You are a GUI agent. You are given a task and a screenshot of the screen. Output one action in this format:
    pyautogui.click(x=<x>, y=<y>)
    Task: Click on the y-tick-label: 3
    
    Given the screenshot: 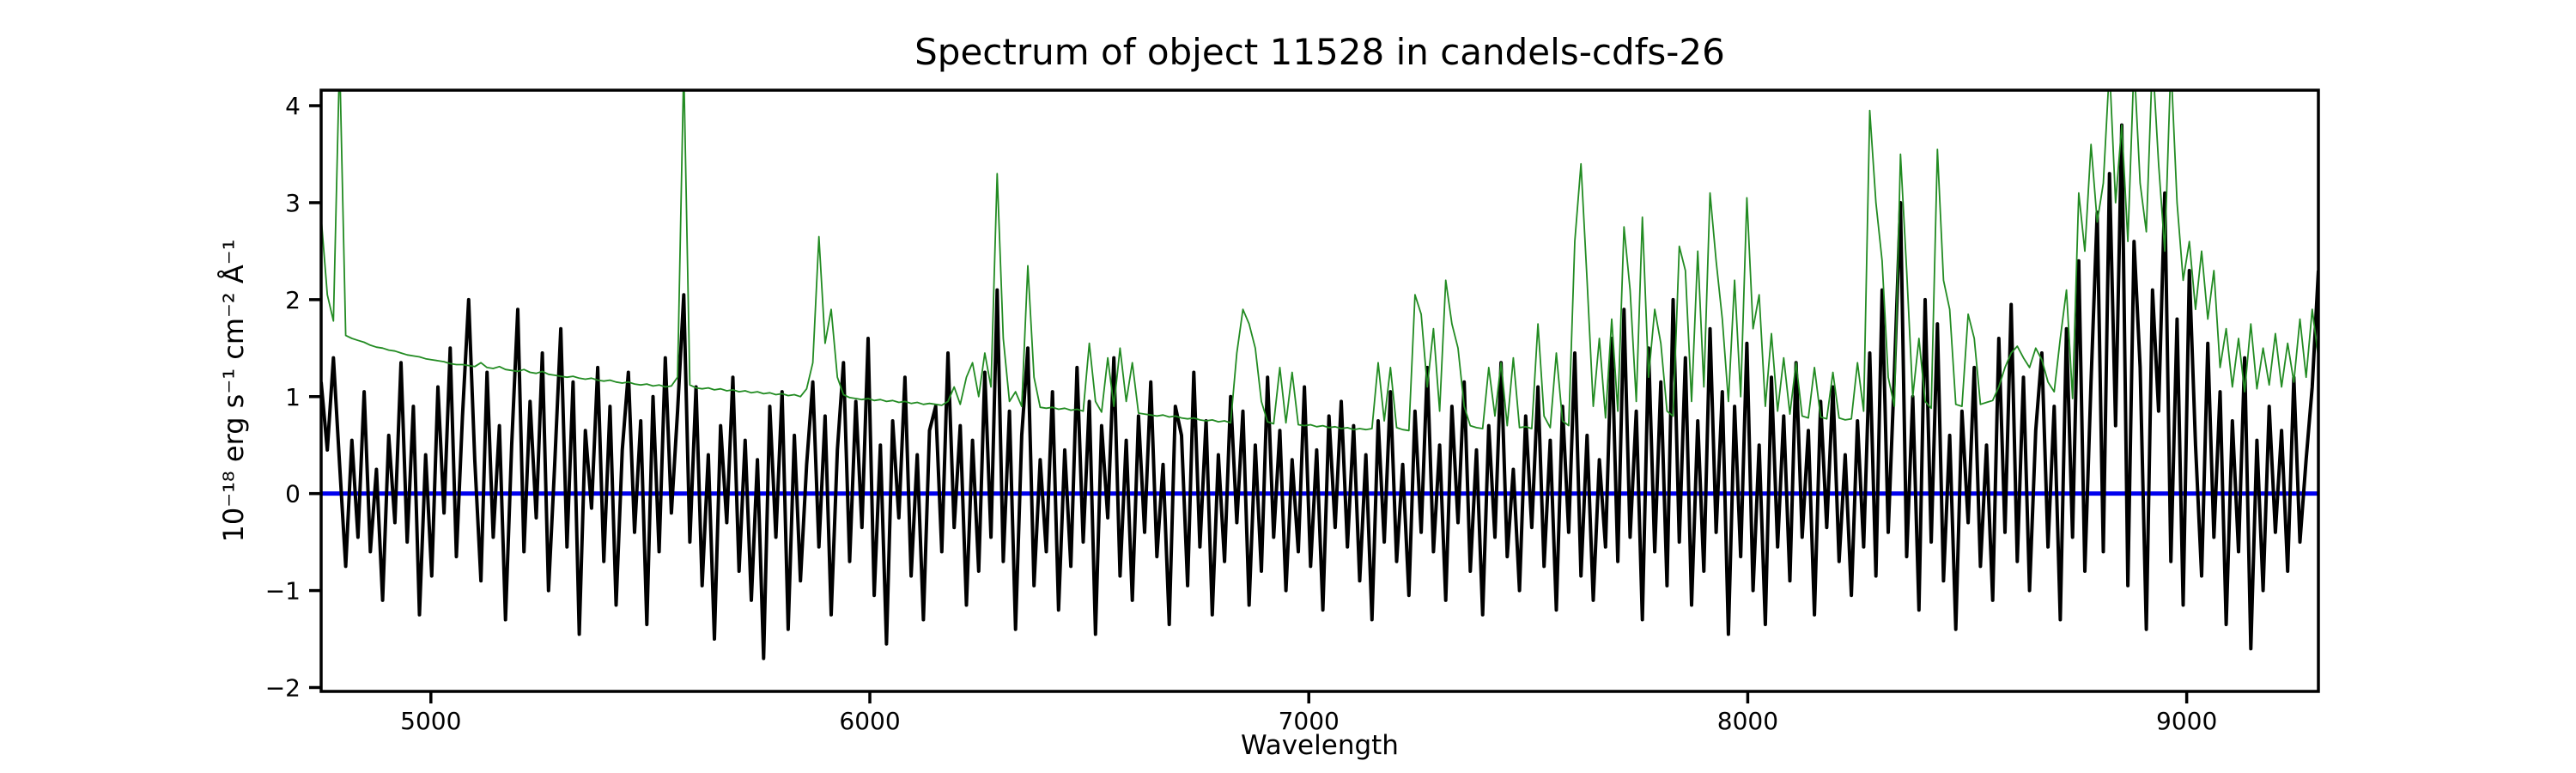 What is the action you would take?
    pyautogui.click(x=293, y=203)
    